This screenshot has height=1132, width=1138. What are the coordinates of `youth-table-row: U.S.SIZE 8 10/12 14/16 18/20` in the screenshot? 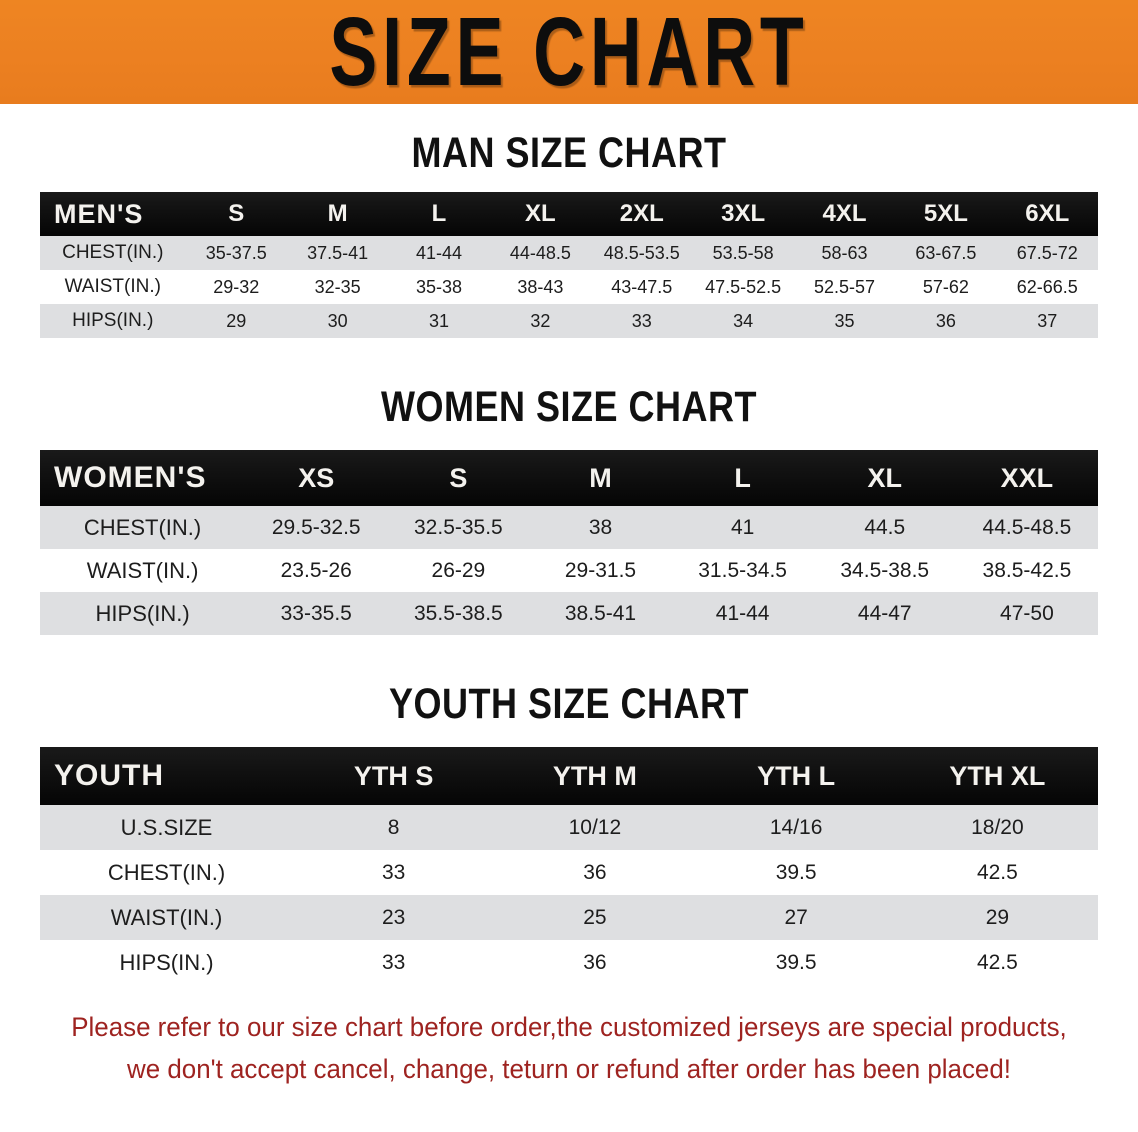 It's located at (569, 827).